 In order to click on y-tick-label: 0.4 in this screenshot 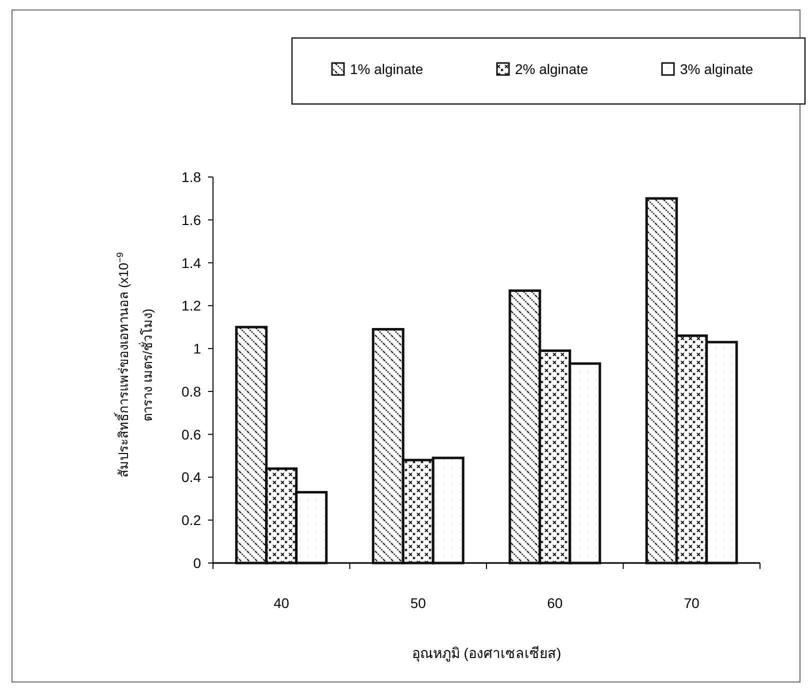, I will do `click(192, 477)`.